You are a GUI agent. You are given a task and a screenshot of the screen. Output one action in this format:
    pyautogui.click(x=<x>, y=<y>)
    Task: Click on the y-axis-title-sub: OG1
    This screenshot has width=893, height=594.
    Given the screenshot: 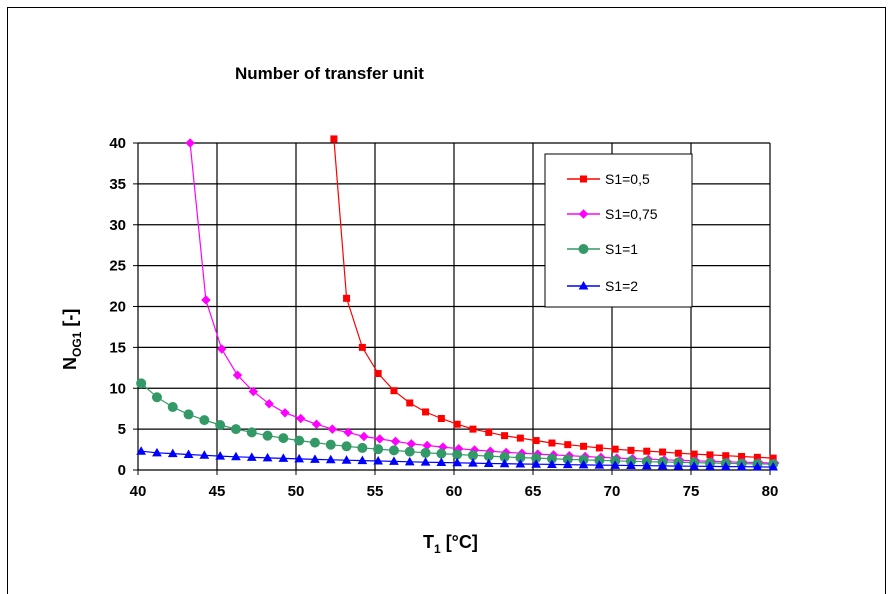 What is the action you would take?
    pyautogui.click(x=77, y=344)
    